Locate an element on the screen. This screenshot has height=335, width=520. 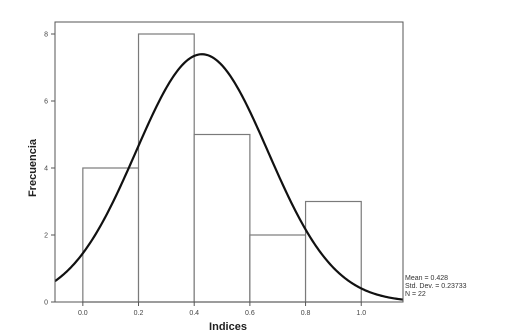
x-tick-label-0: 0.0 is located at coordinates (83, 313).